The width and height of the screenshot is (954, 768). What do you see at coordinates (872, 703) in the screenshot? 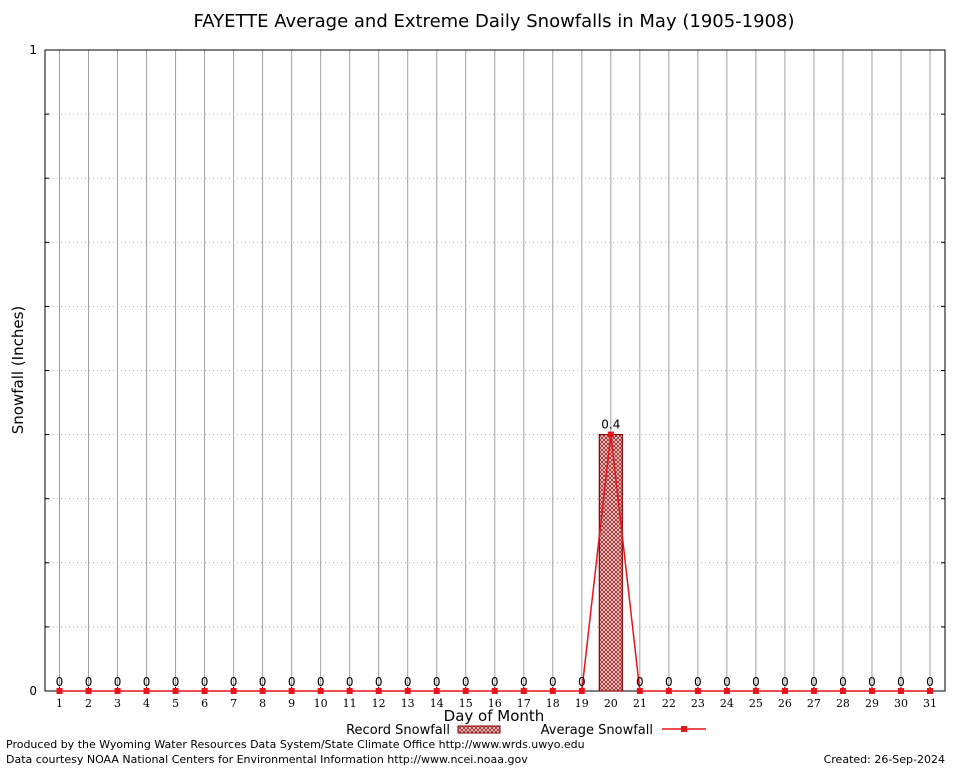
I see `x-tick-label: 29` at bounding box center [872, 703].